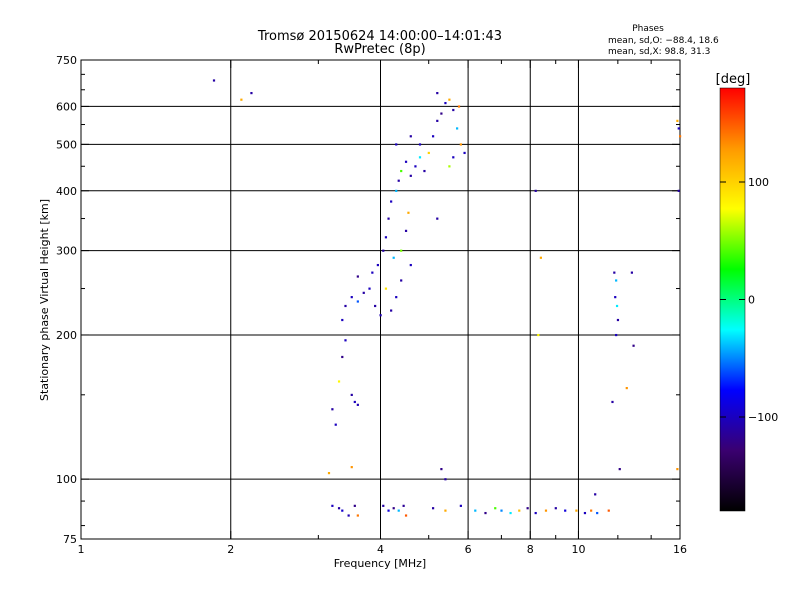 The height and width of the screenshot is (600, 800). I want to click on x-tick-label: 8, so click(530, 549).